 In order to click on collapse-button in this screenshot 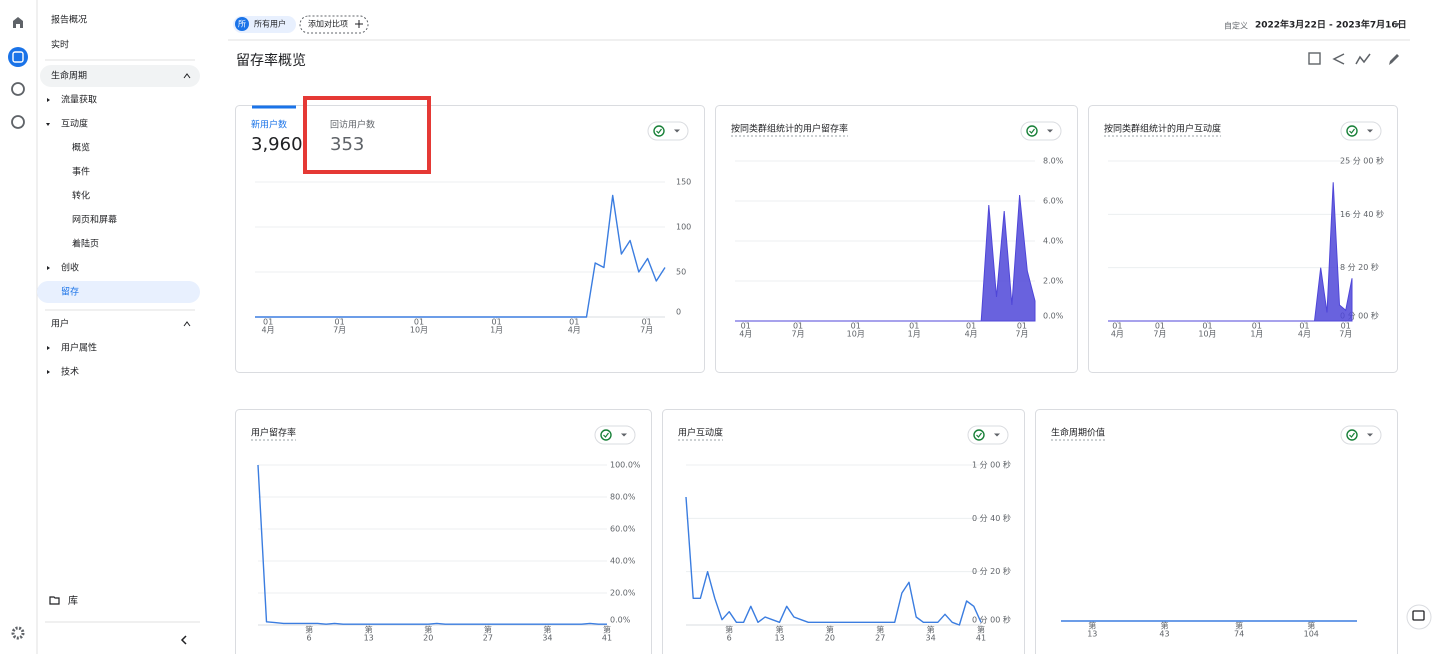, I will do `click(183, 640)`.